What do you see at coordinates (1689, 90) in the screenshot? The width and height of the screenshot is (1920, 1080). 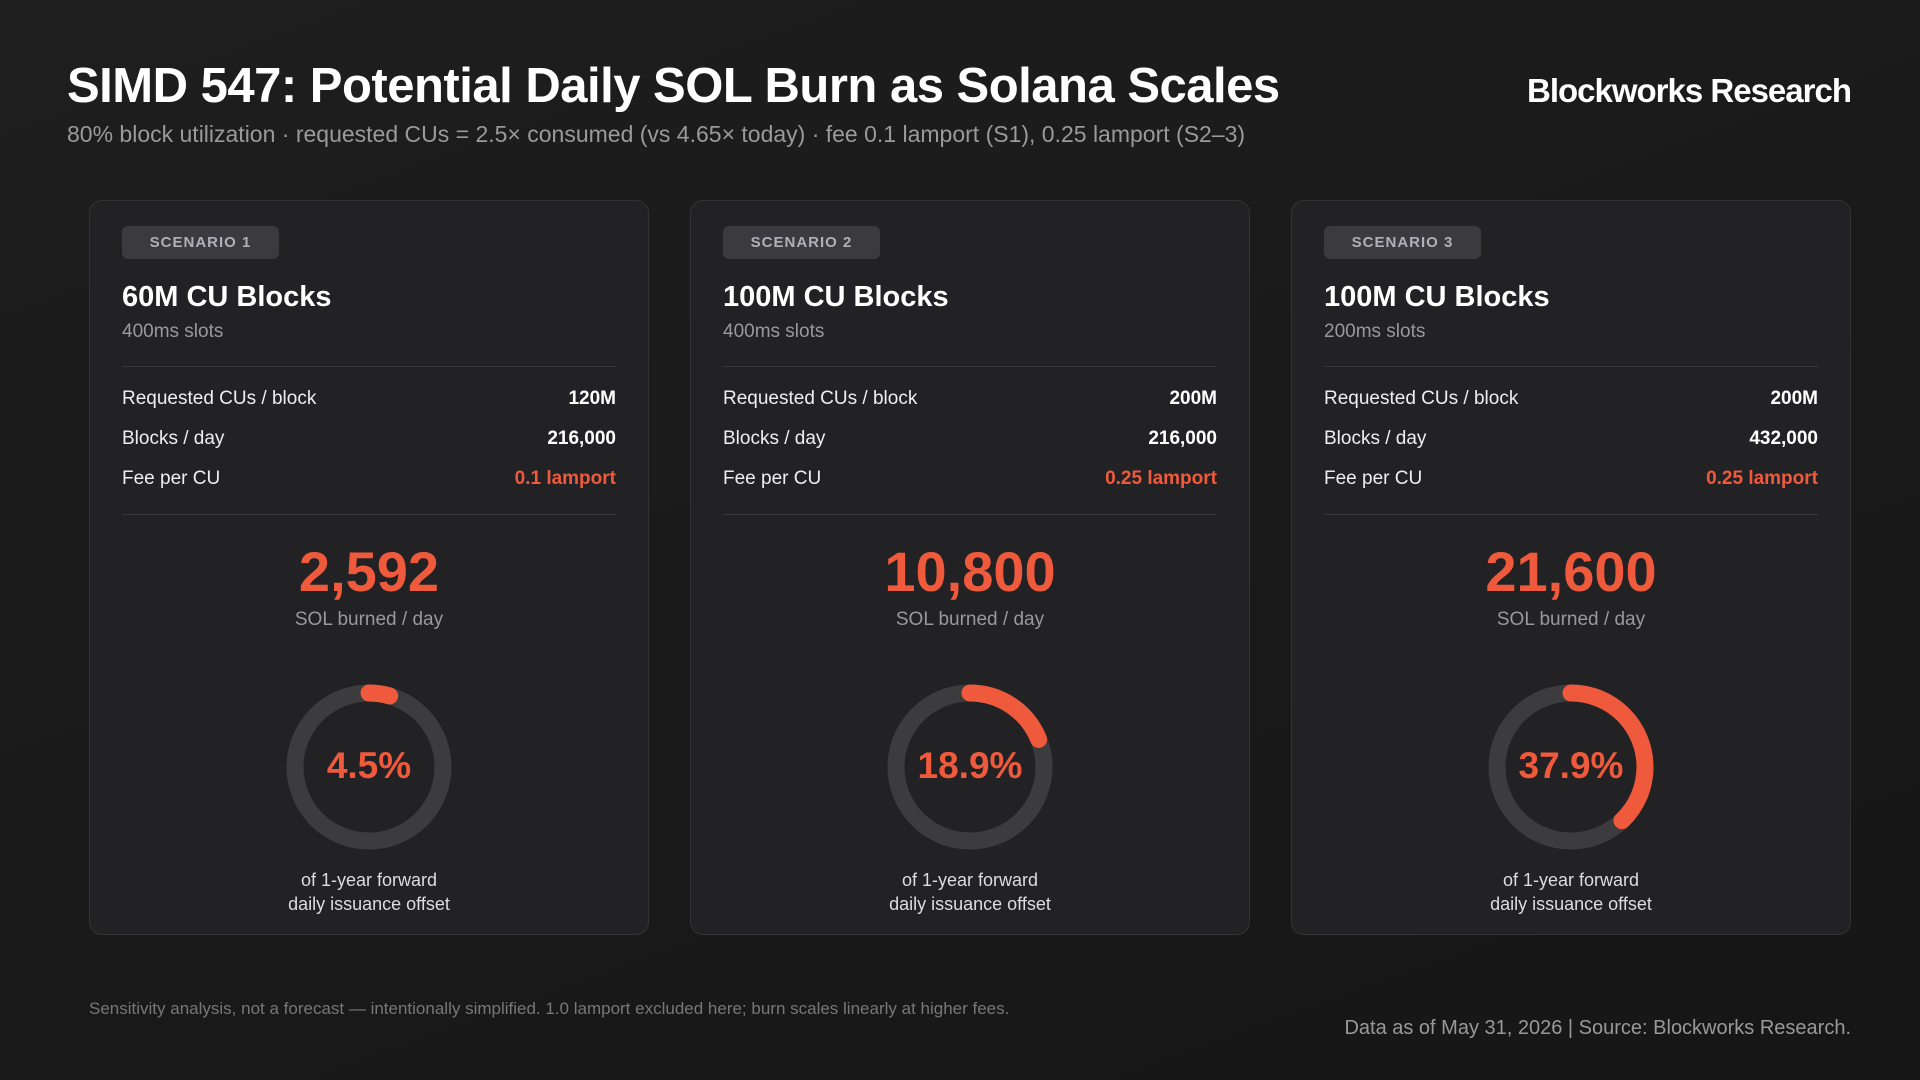 I see `brand: Blockworks Research` at bounding box center [1689, 90].